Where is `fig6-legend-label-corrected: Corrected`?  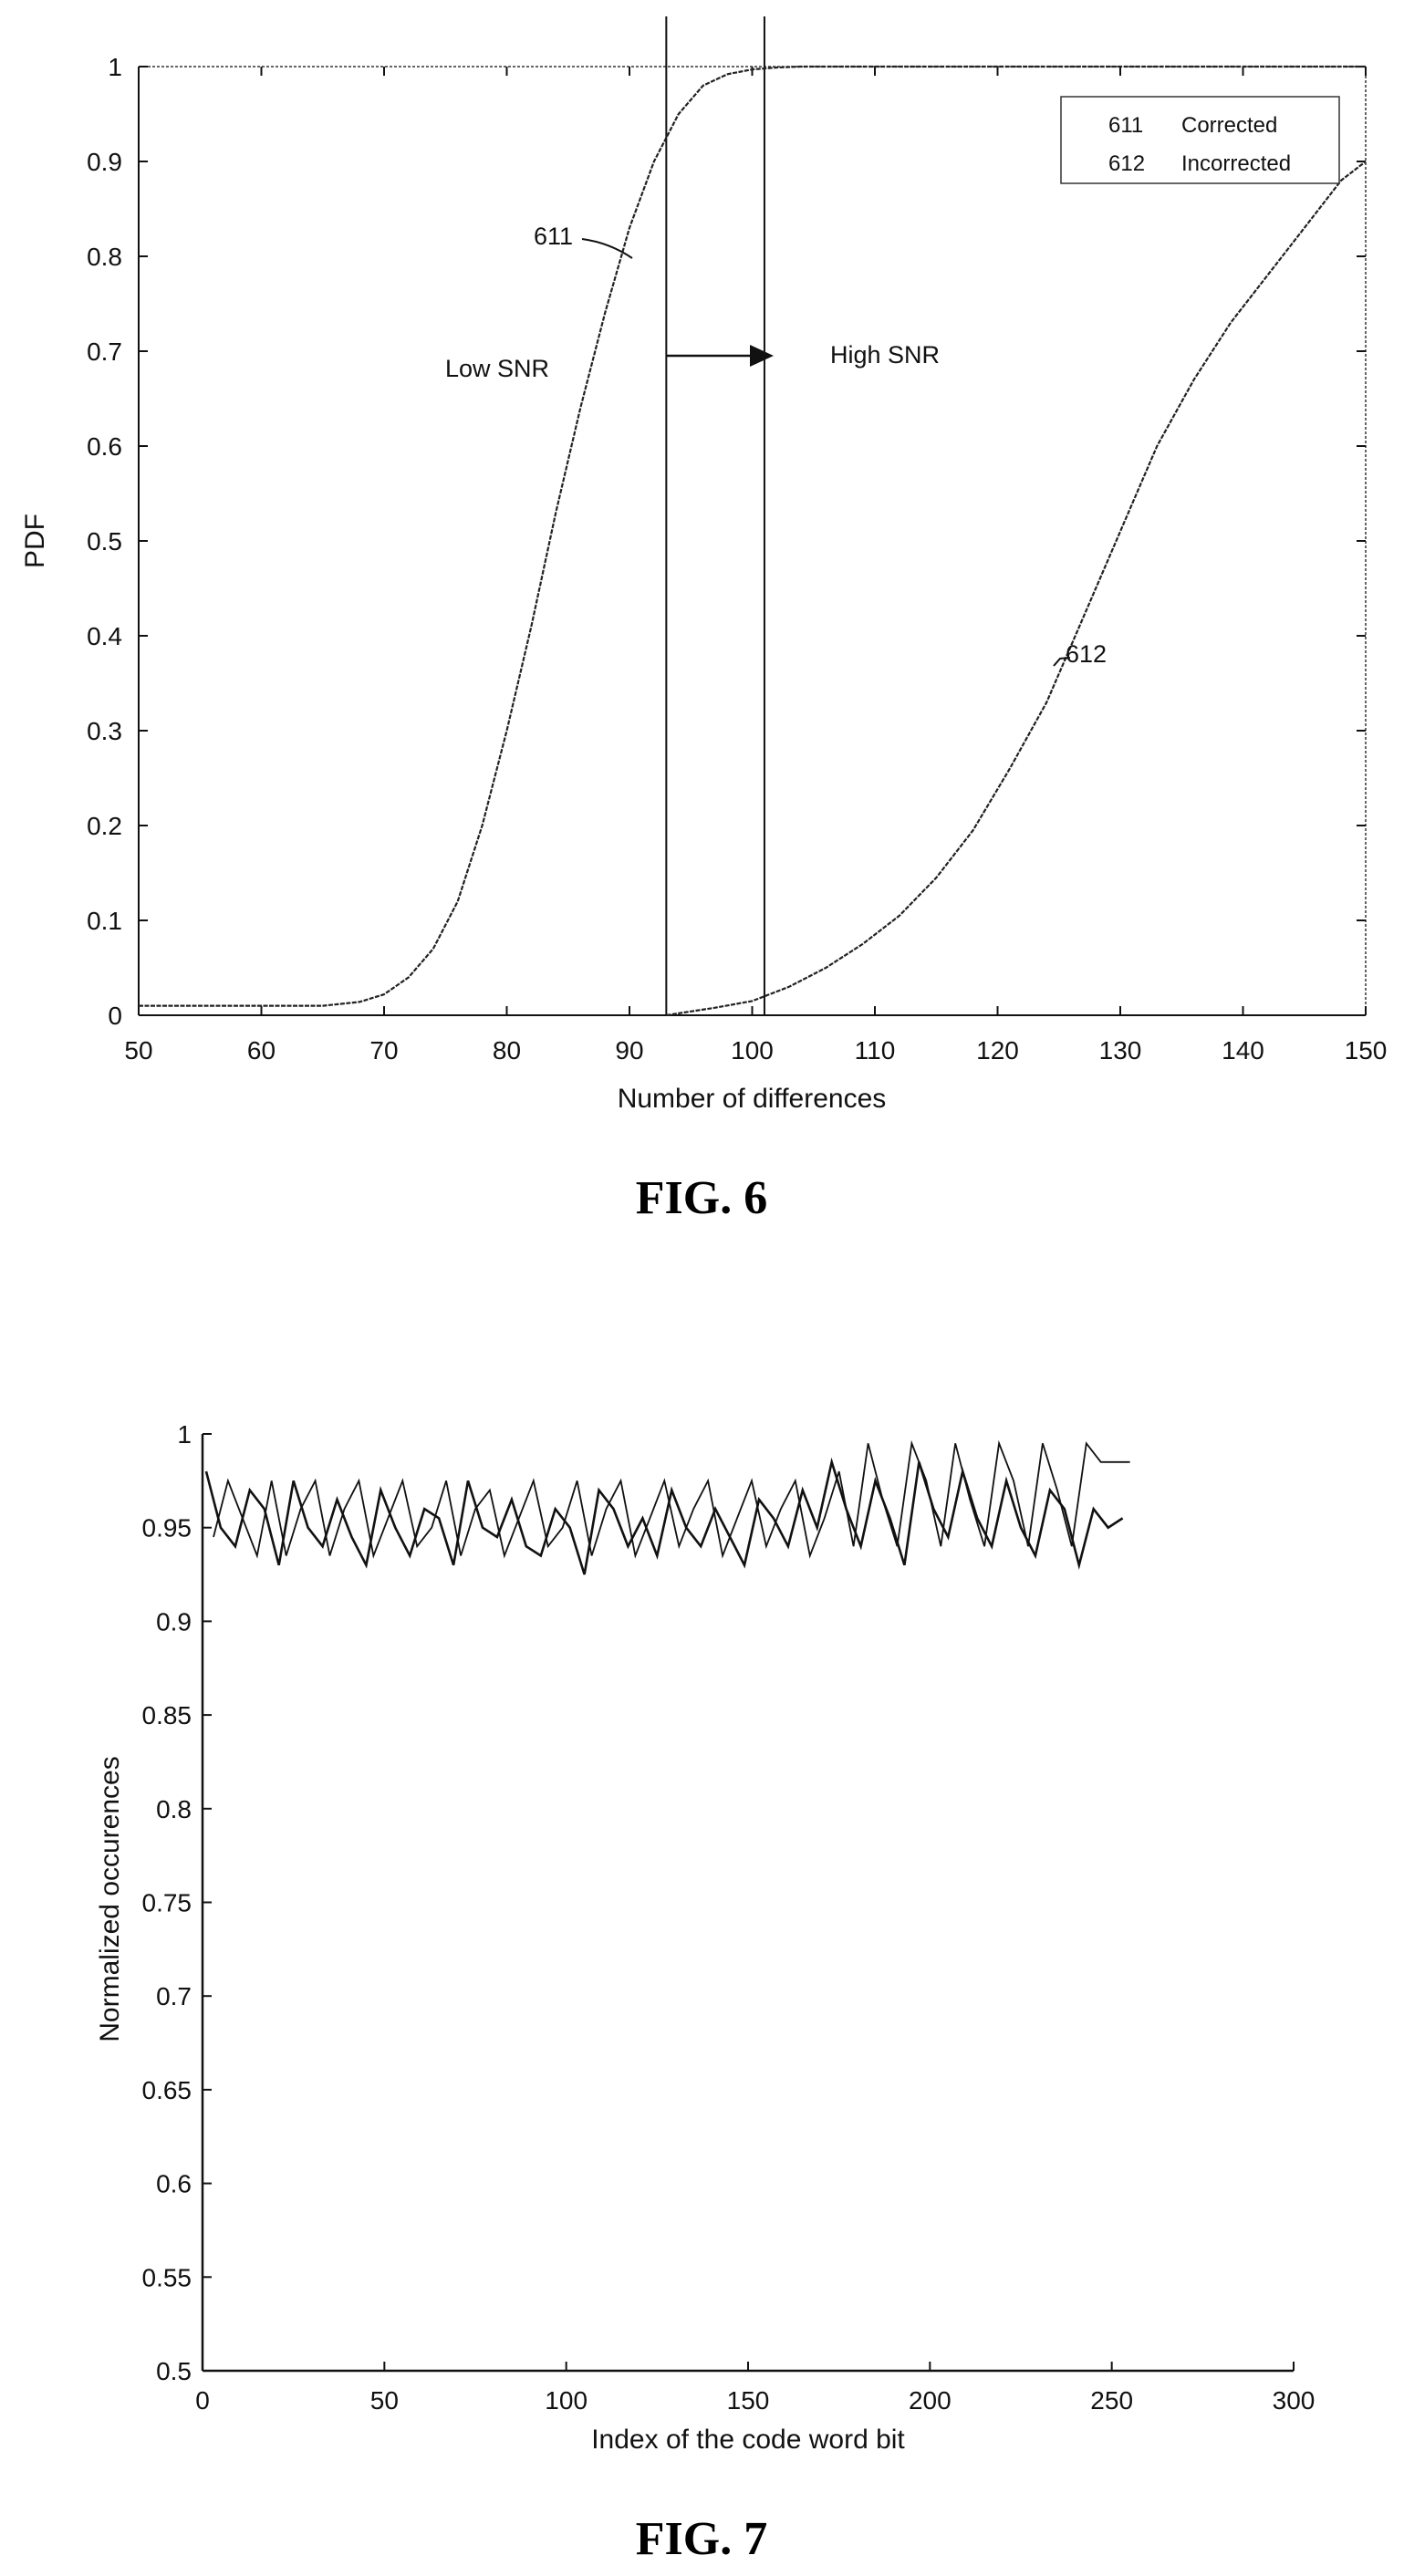
fig6-legend-label-corrected: Corrected is located at coordinates (1229, 125).